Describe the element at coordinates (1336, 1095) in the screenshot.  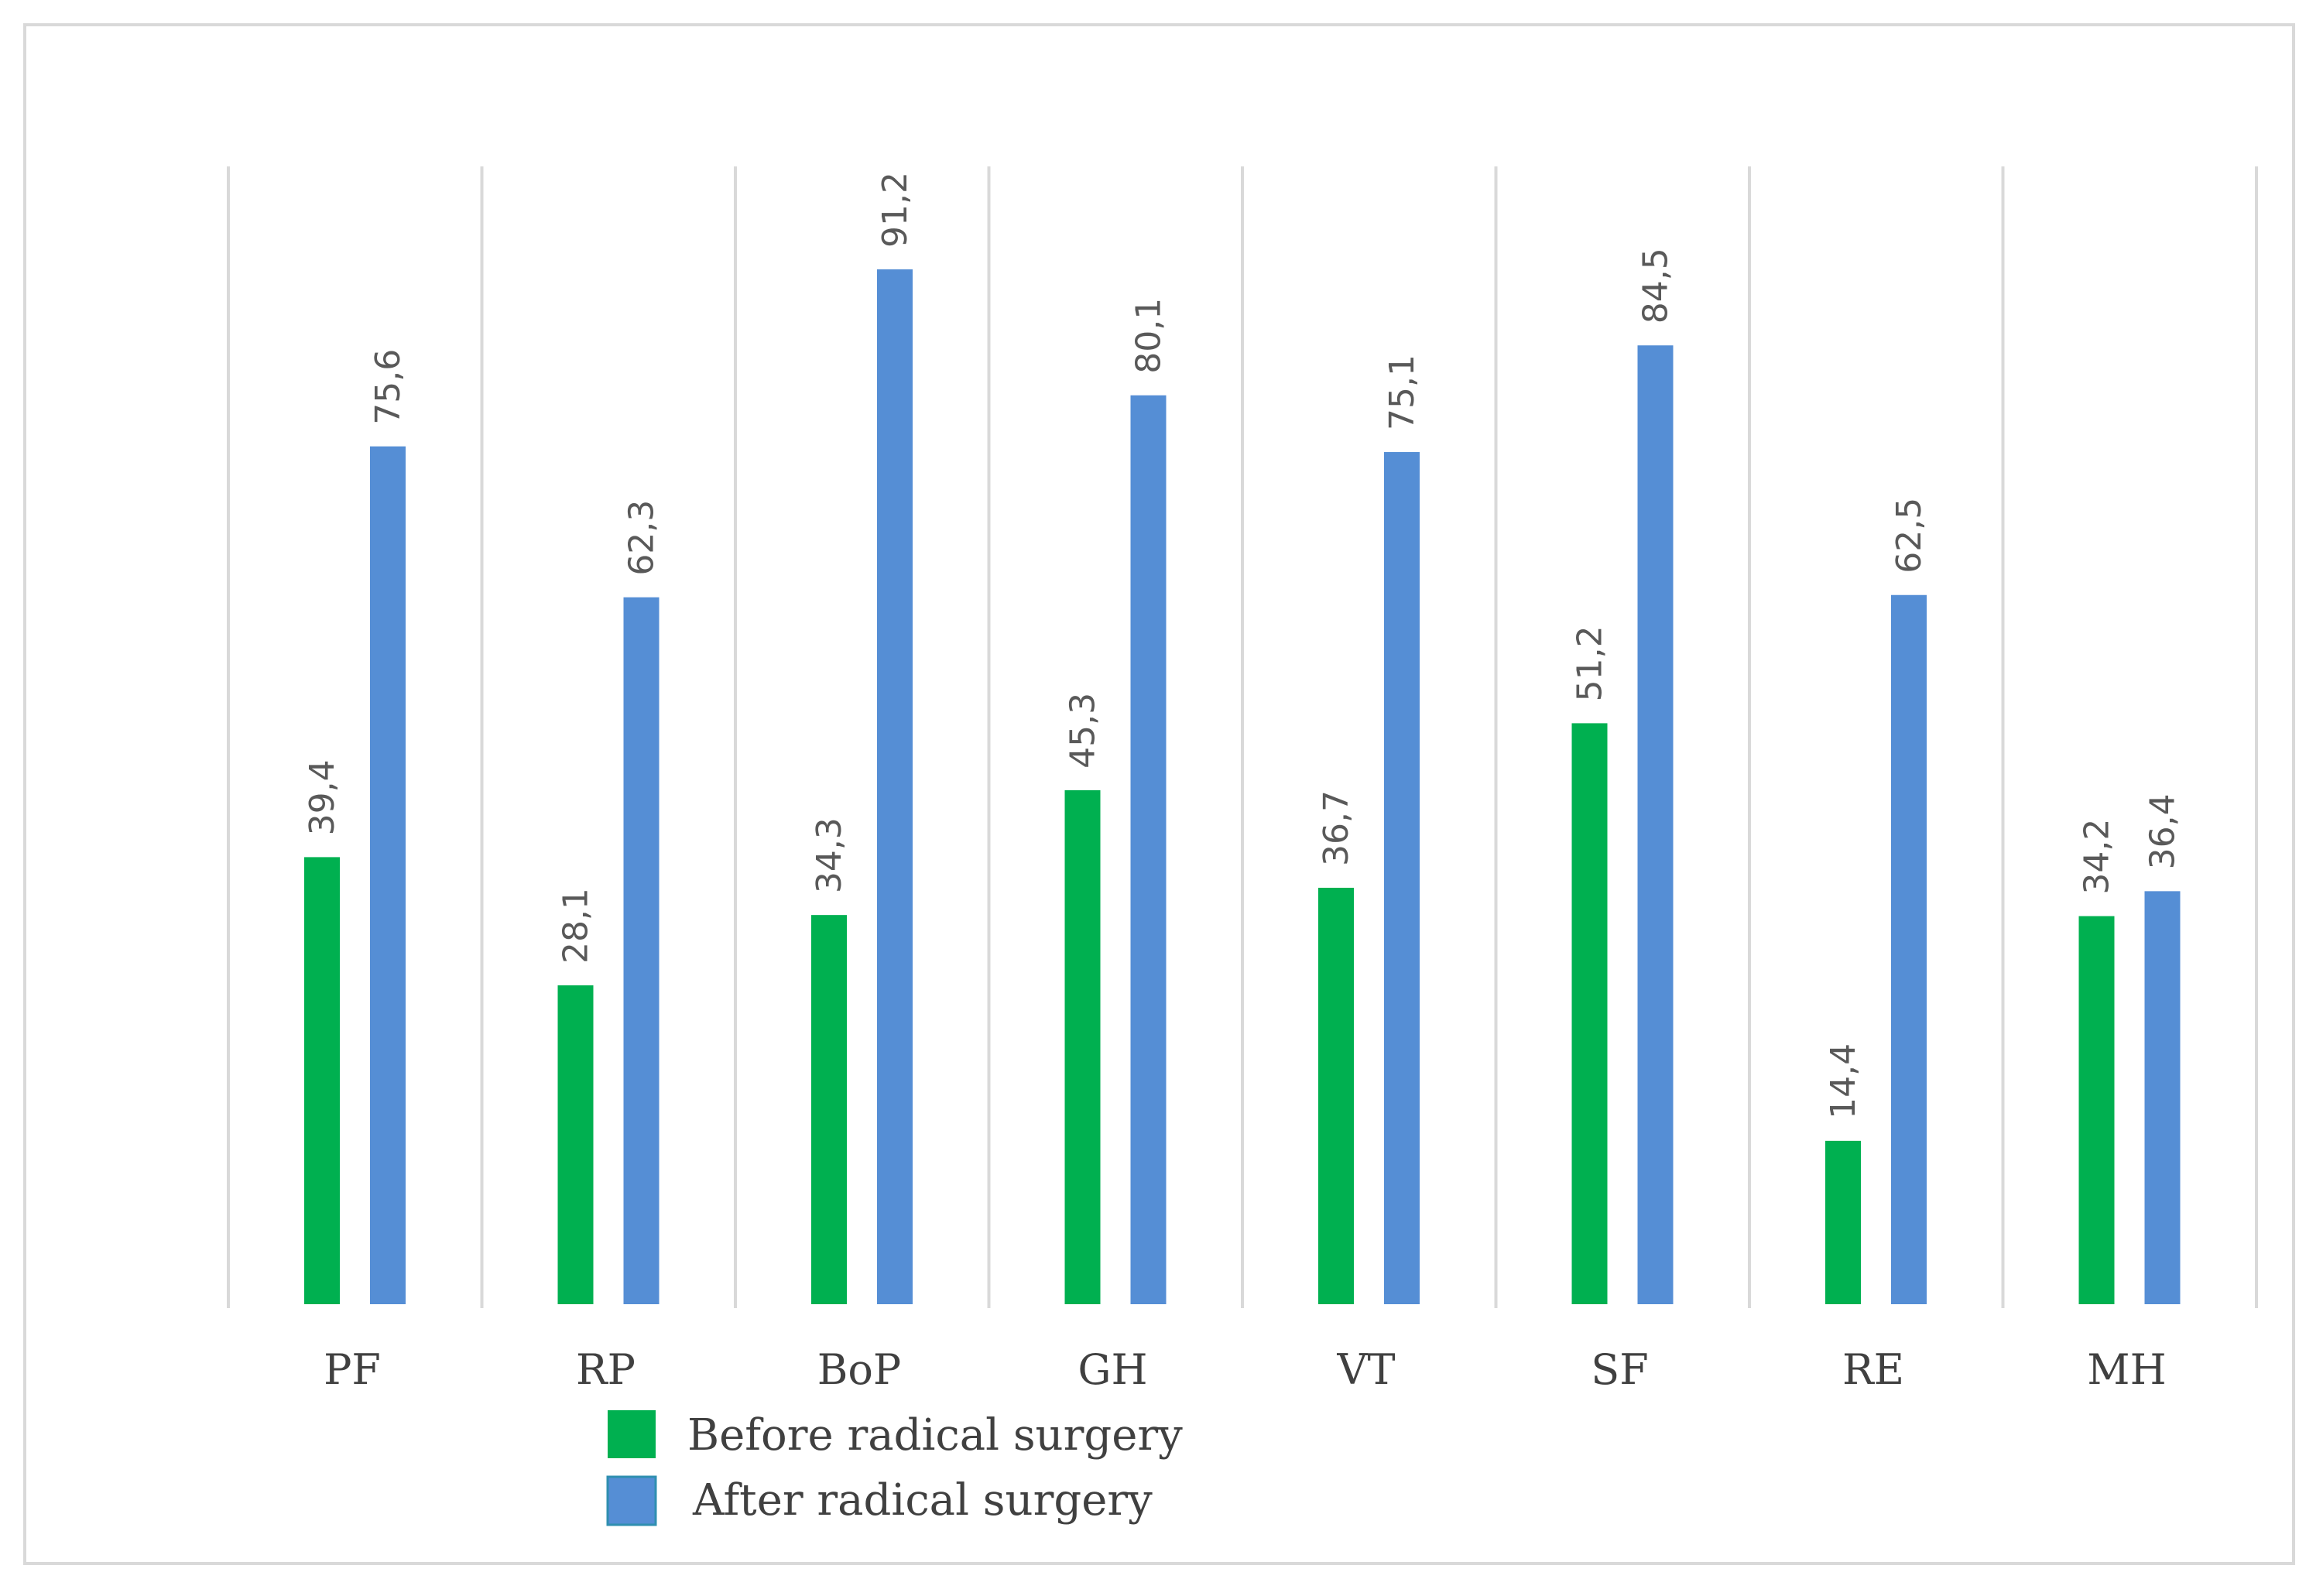
I see `bar-before-vt` at that location.